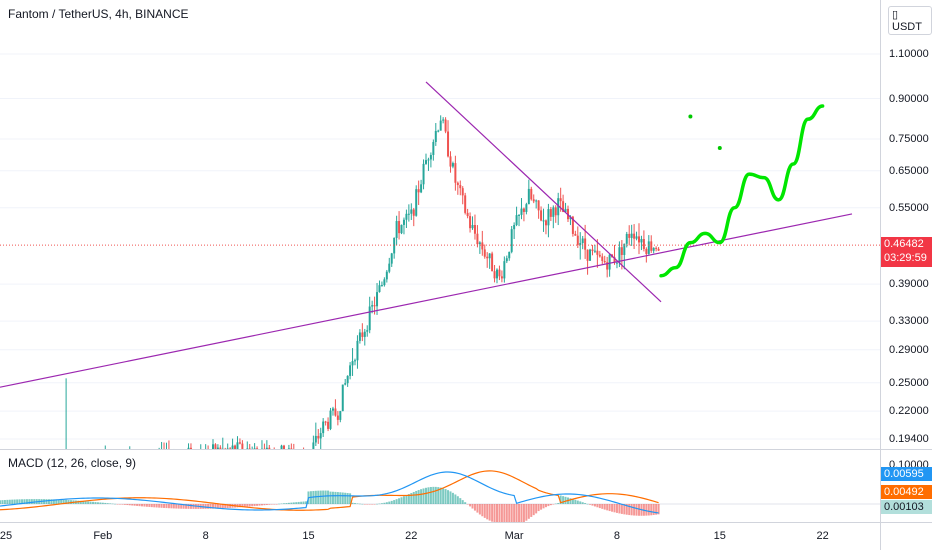 The height and width of the screenshot is (550, 932). I want to click on macd-chart-canvas, so click(440, 486).